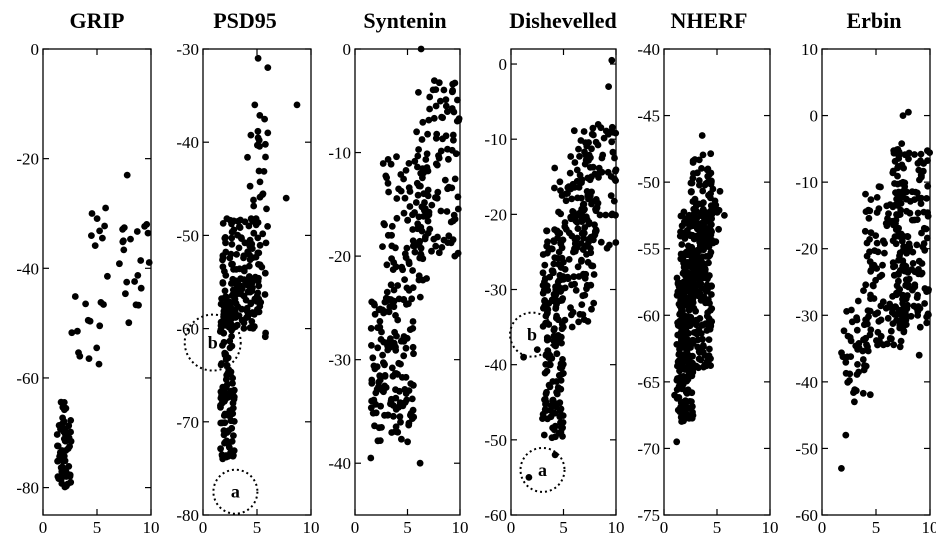  I want to click on panel-syntenin: Syntenin 0 5 10 0 -10 -20 -30 -40, so click(398, 272).